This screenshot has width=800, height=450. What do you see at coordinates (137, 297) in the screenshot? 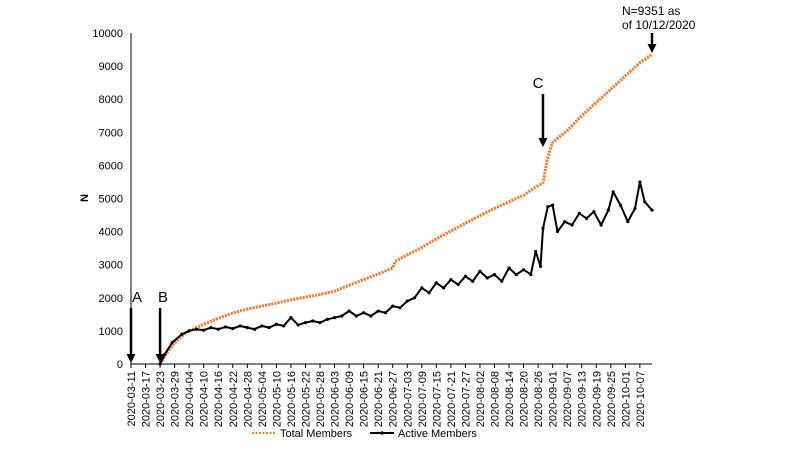
I see `annotation-label-a: A` at bounding box center [137, 297].